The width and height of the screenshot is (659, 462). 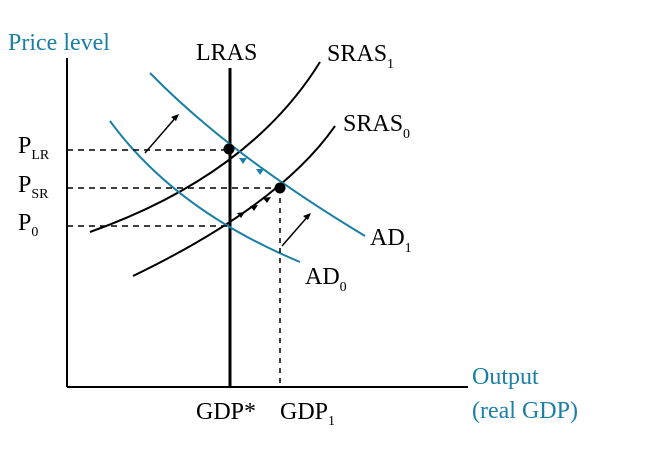 I want to click on price-level-p0: P0, so click(x=28, y=225).